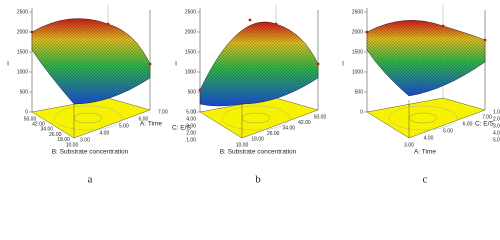  What do you see at coordinates (425, 152) in the screenshot?
I see `bottom-axis-title: A: Time` at bounding box center [425, 152].